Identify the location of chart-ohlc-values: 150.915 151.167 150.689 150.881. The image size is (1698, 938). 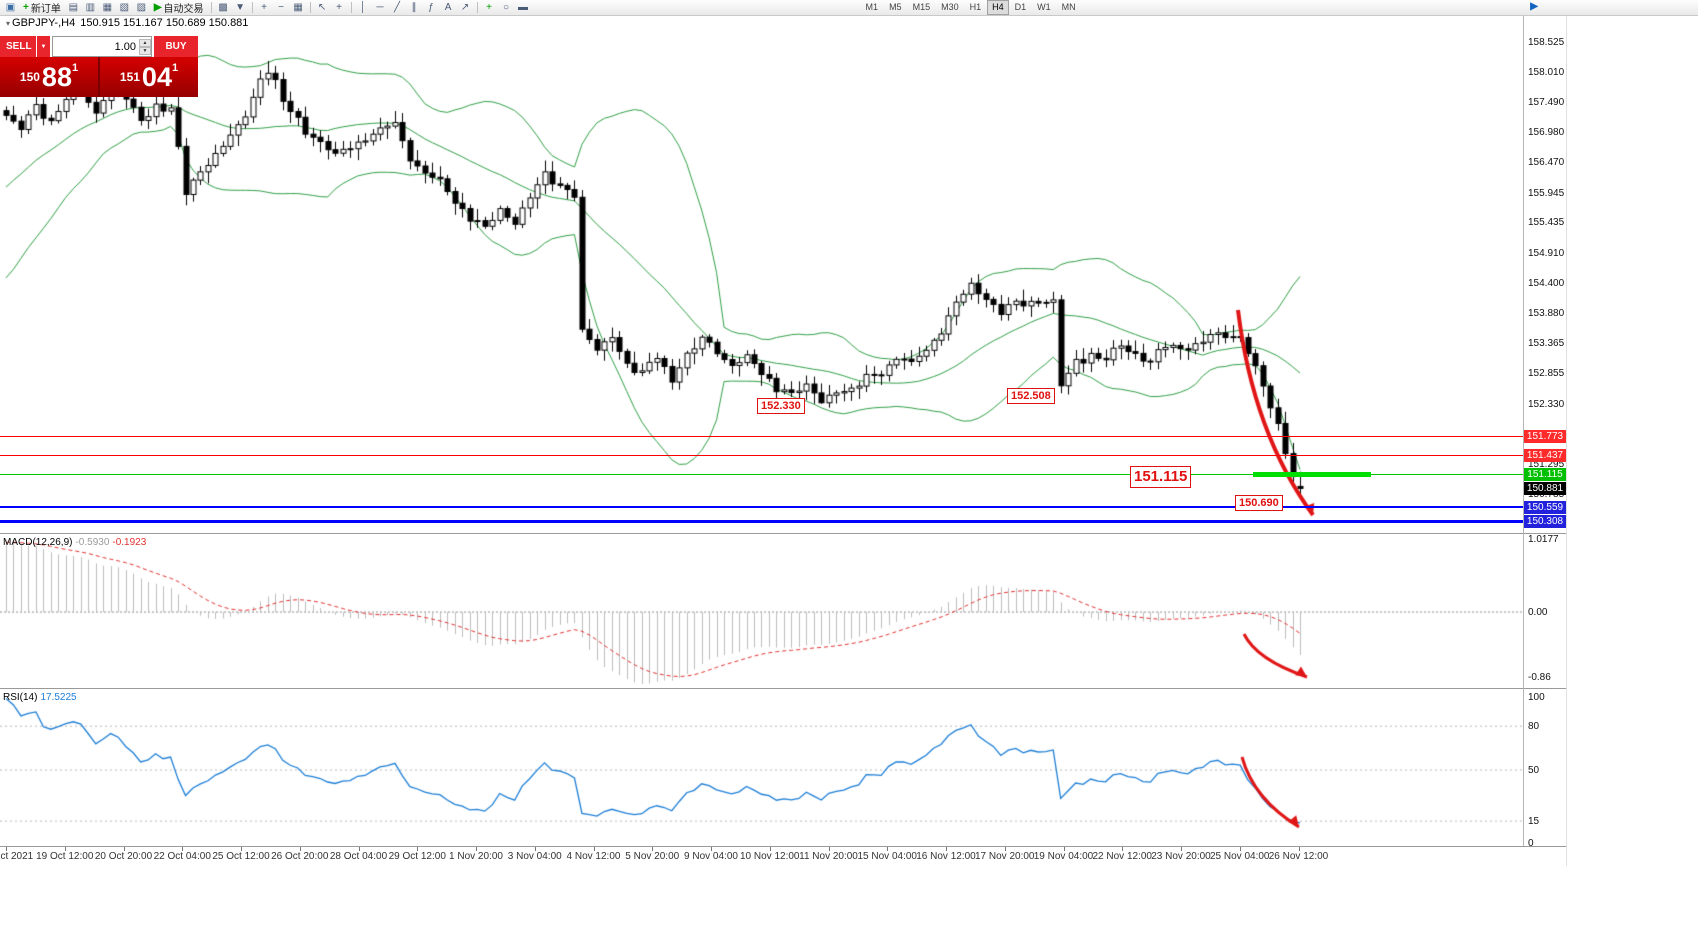
(164, 23).